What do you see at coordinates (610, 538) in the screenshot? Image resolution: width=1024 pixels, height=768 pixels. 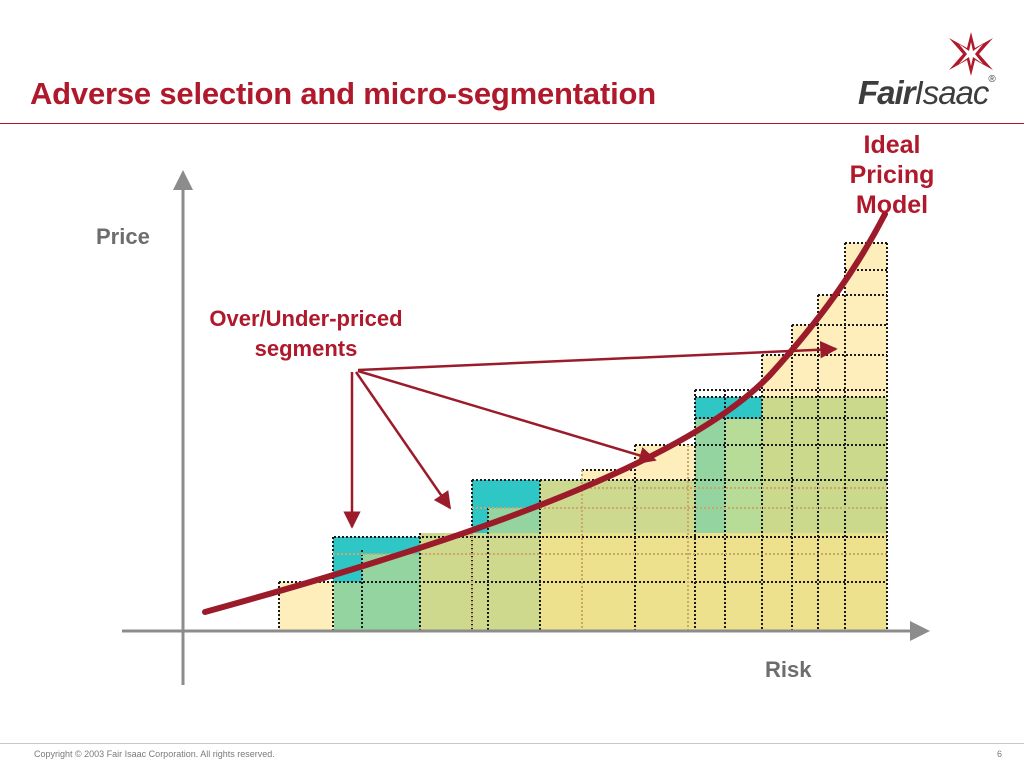 I see `segment-grid-faint` at bounding box center [610, 538].